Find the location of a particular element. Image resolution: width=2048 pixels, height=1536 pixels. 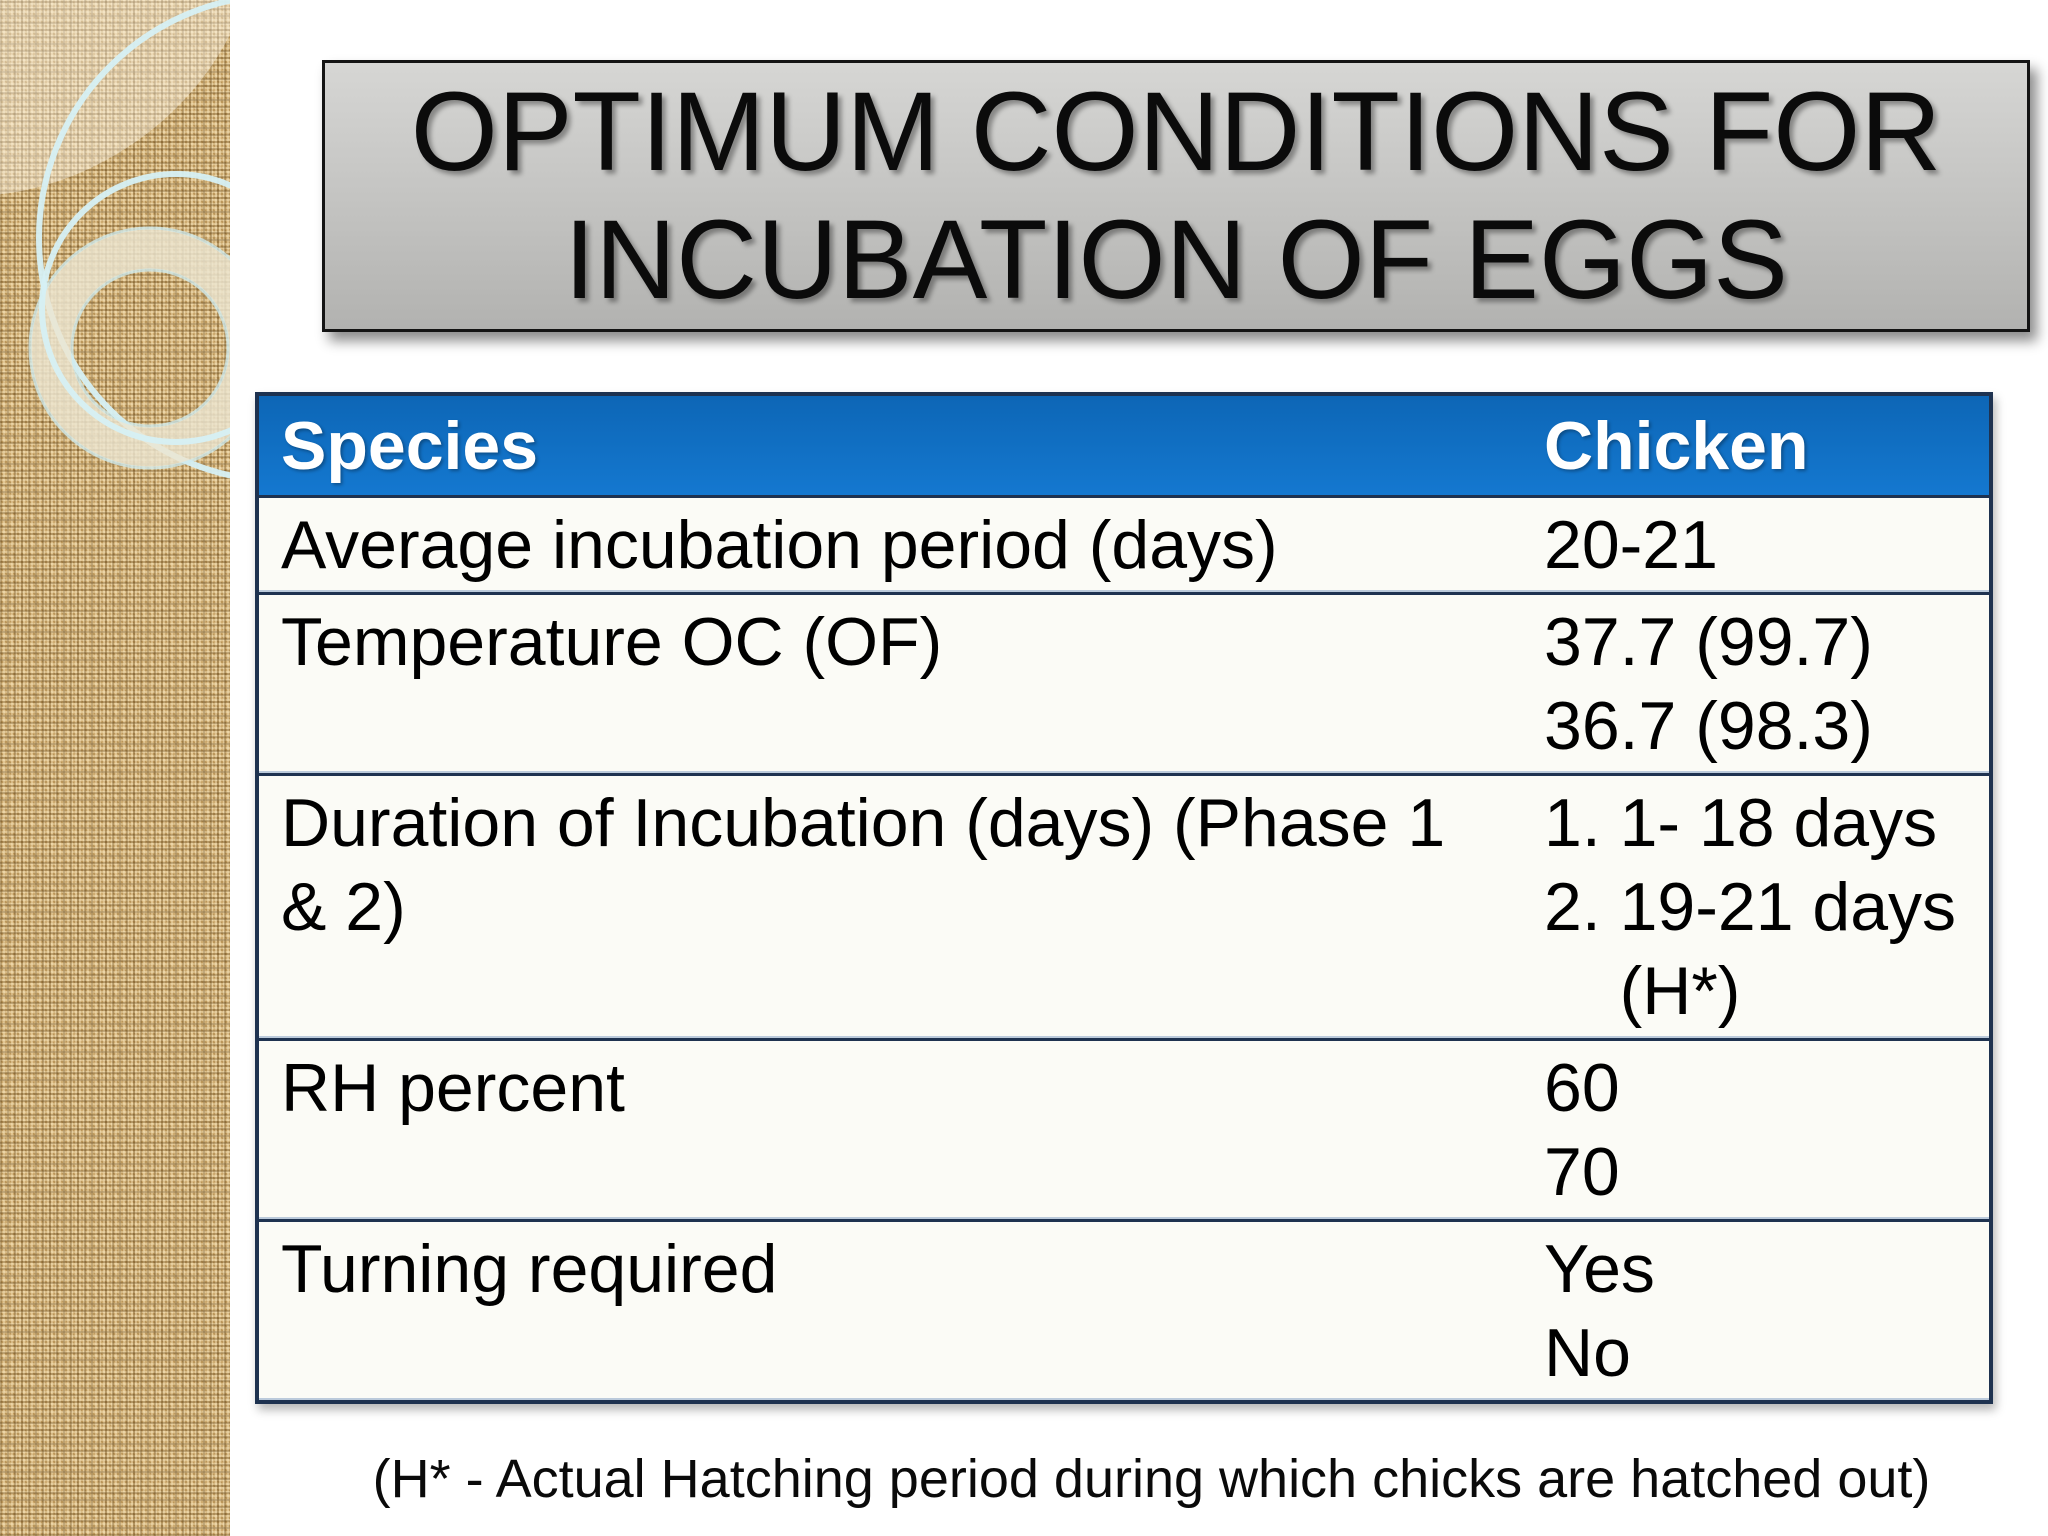

value-line: 1. 1- 18 days is located at coordinates (1741, 823).